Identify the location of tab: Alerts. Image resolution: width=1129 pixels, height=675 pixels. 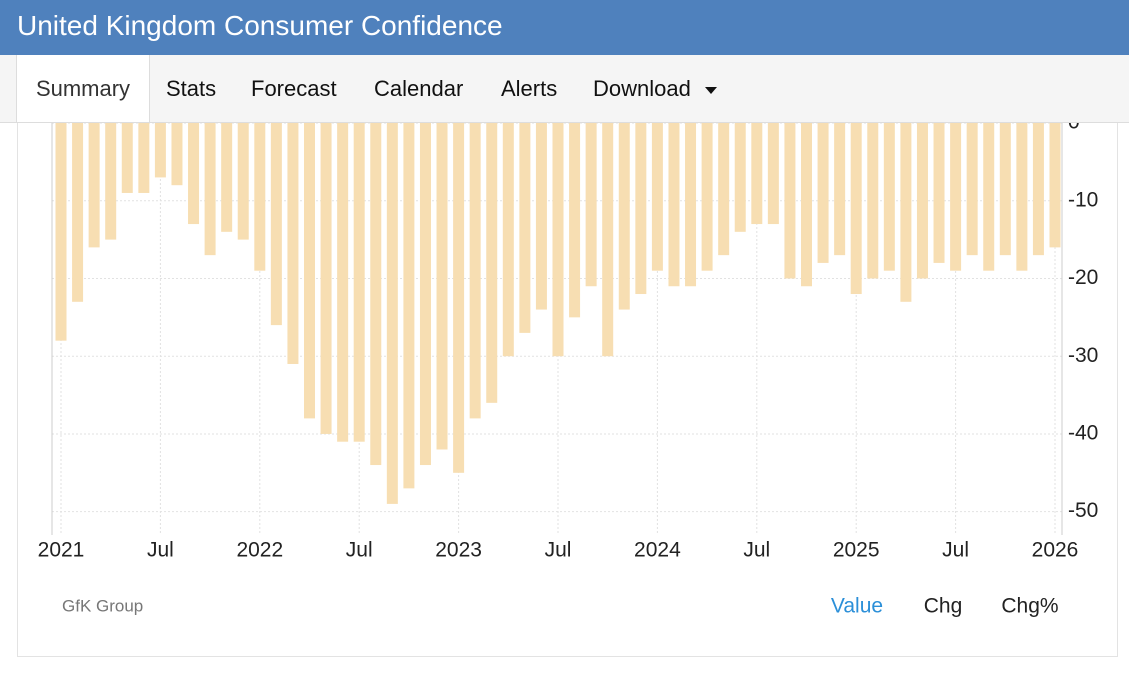
(529, 88).